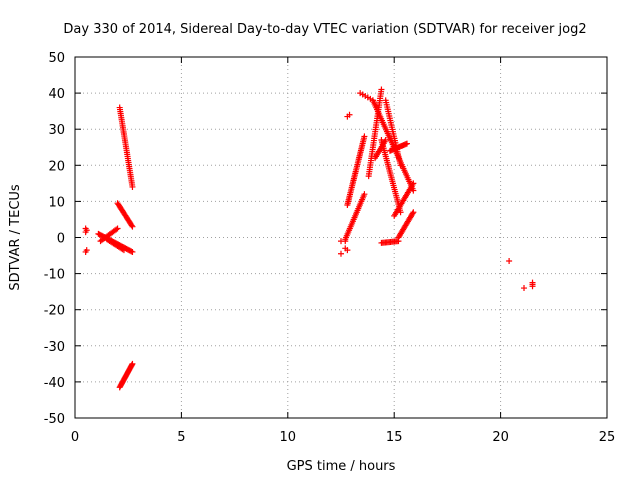 Image resolution: width=640 pixels, height=480 pixels. What do you see at coordinates (54, 383) in the screenshot?
I see `y-tick-label: -40` at bounding box center [54, 383].